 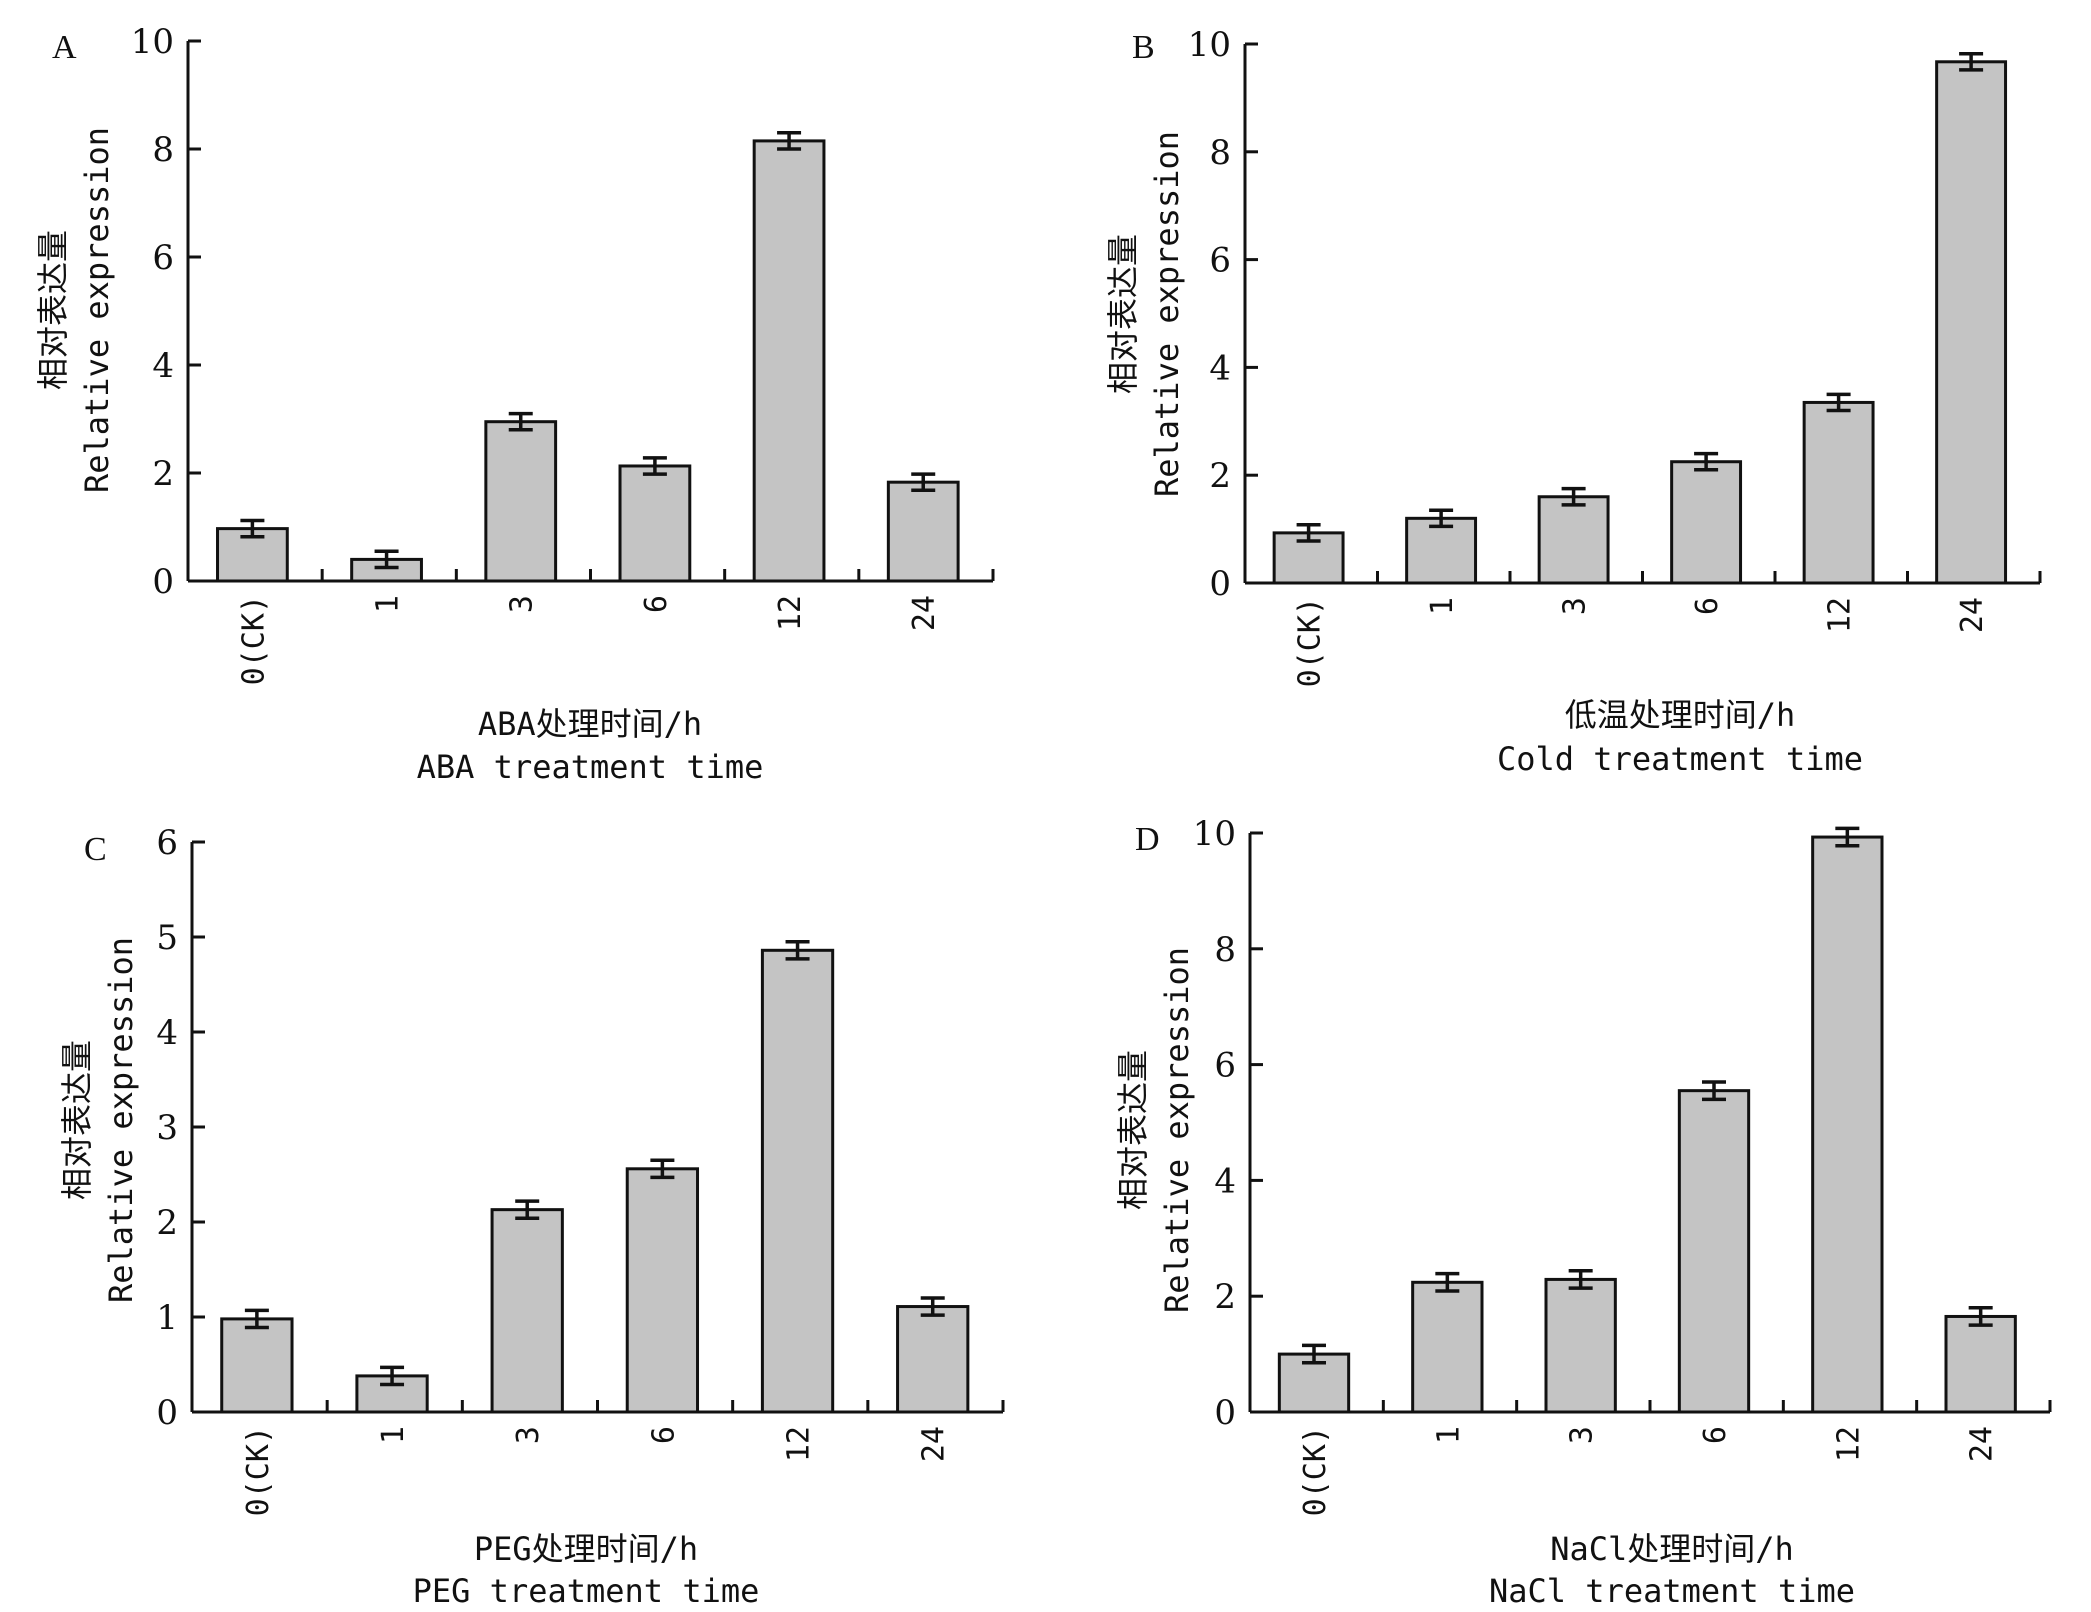 I want to click on x-axis-label-en: ABA treatment time, so click(x=590, y=767).